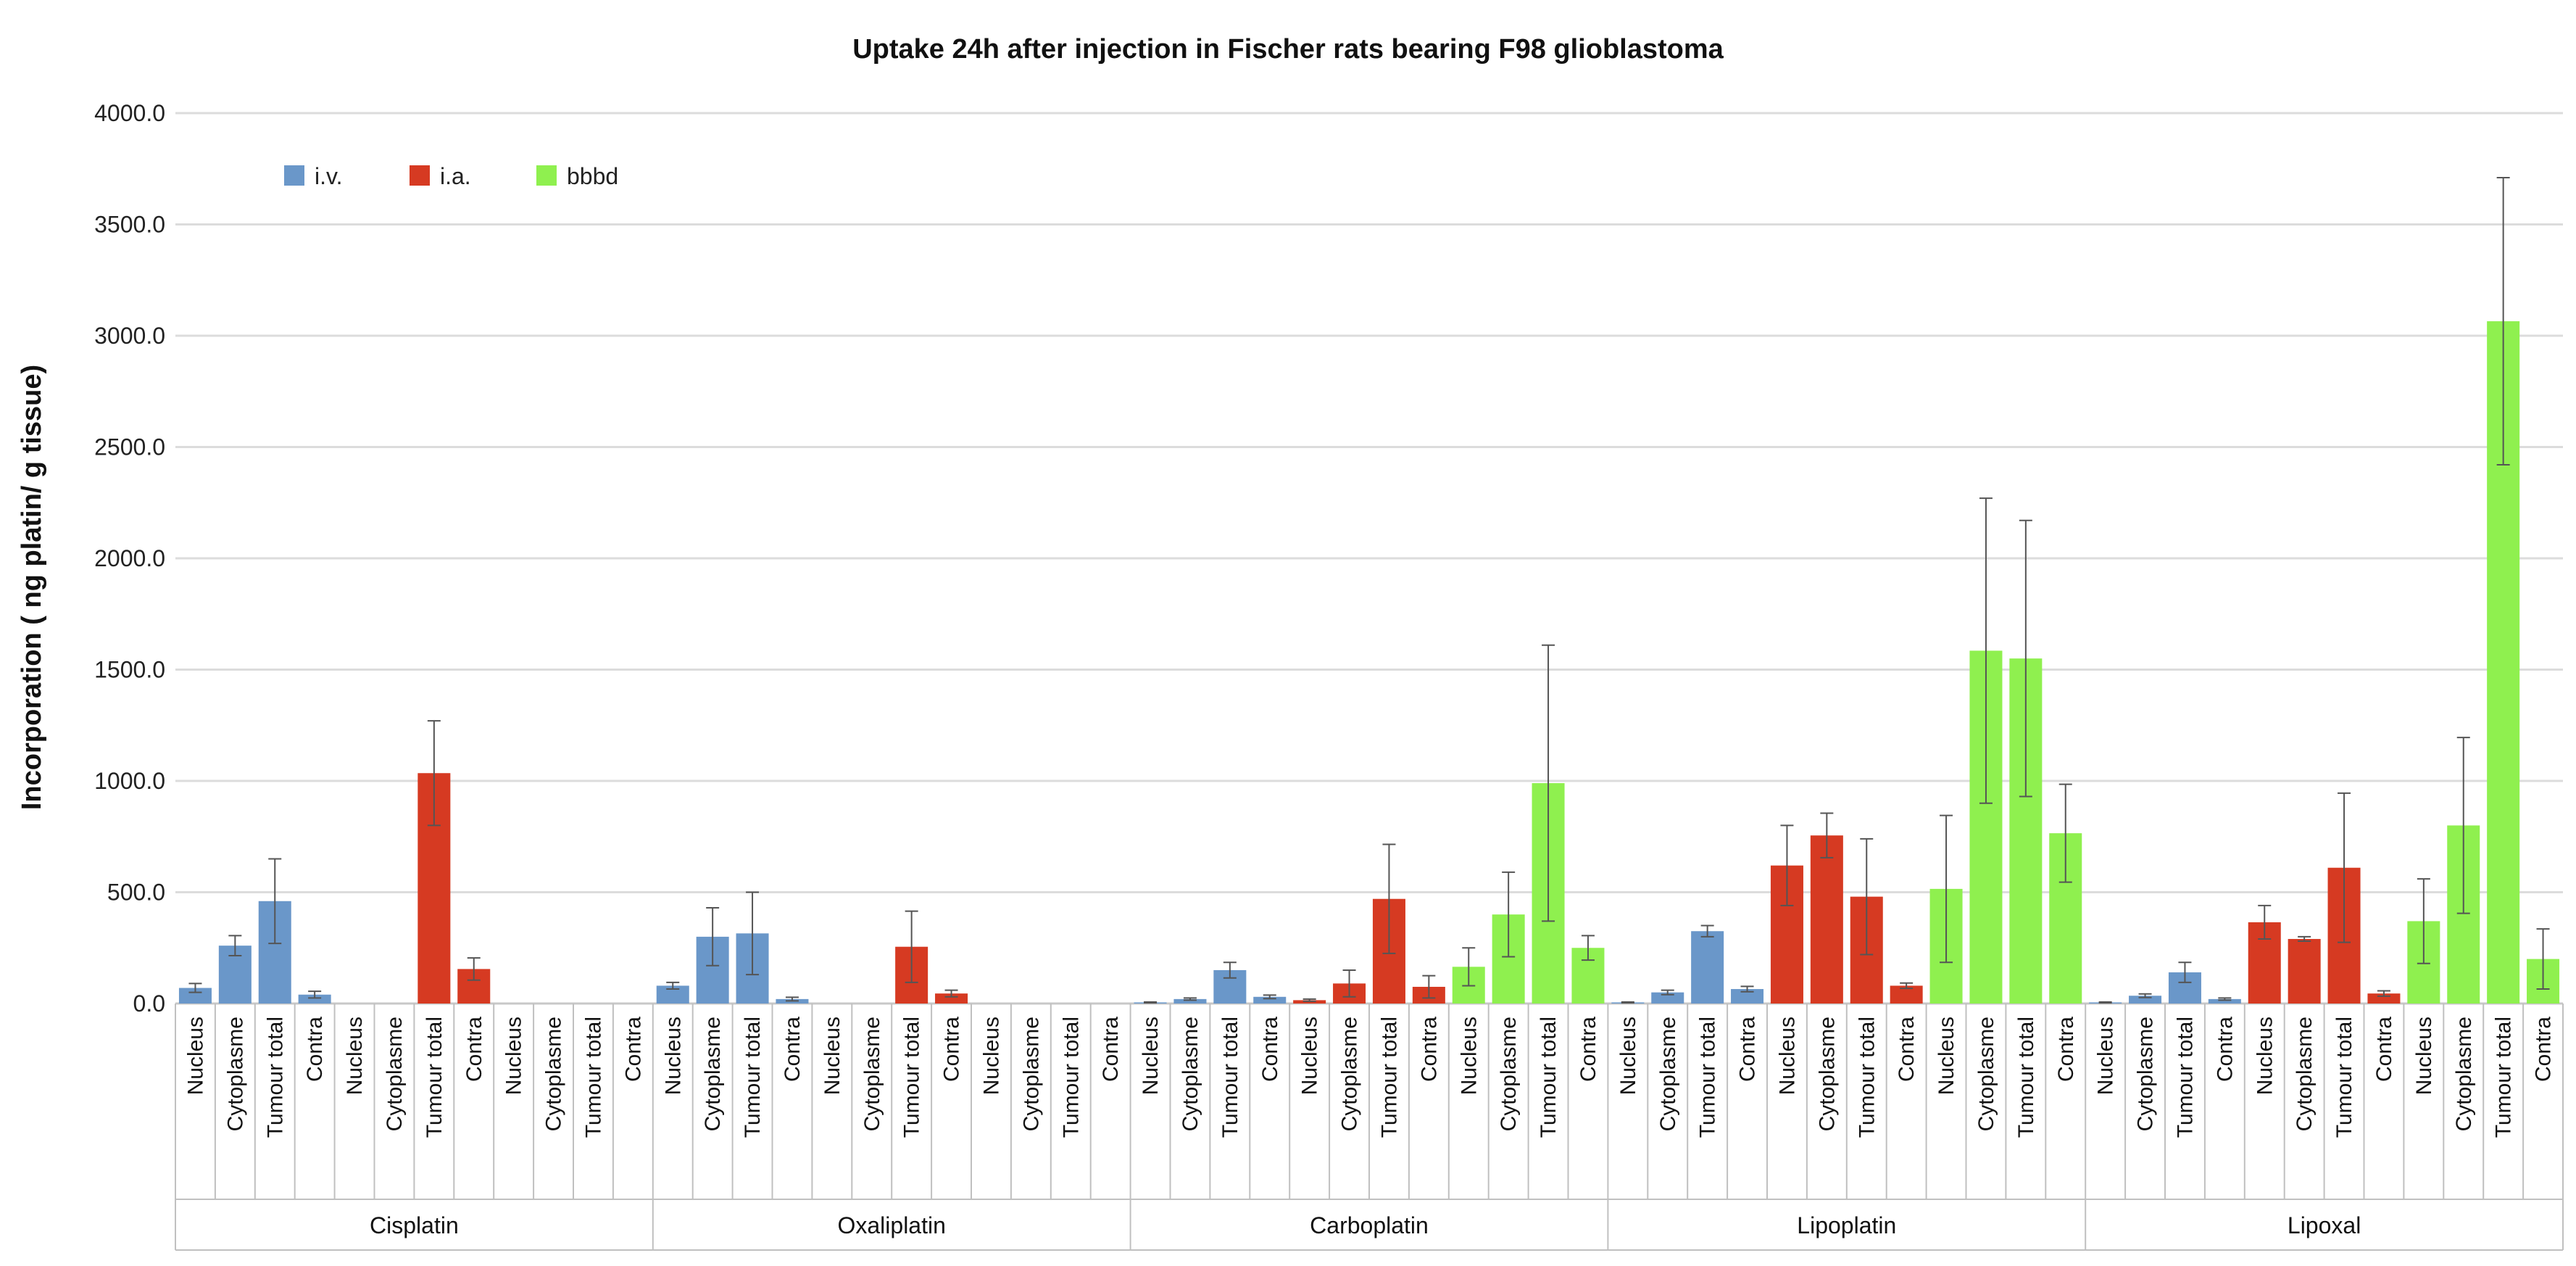 The image size is (2576, 1266). Describe the element at coordinates (129, 225) in the screenshot. I see `y-tick-label: 3500.0` at that location.